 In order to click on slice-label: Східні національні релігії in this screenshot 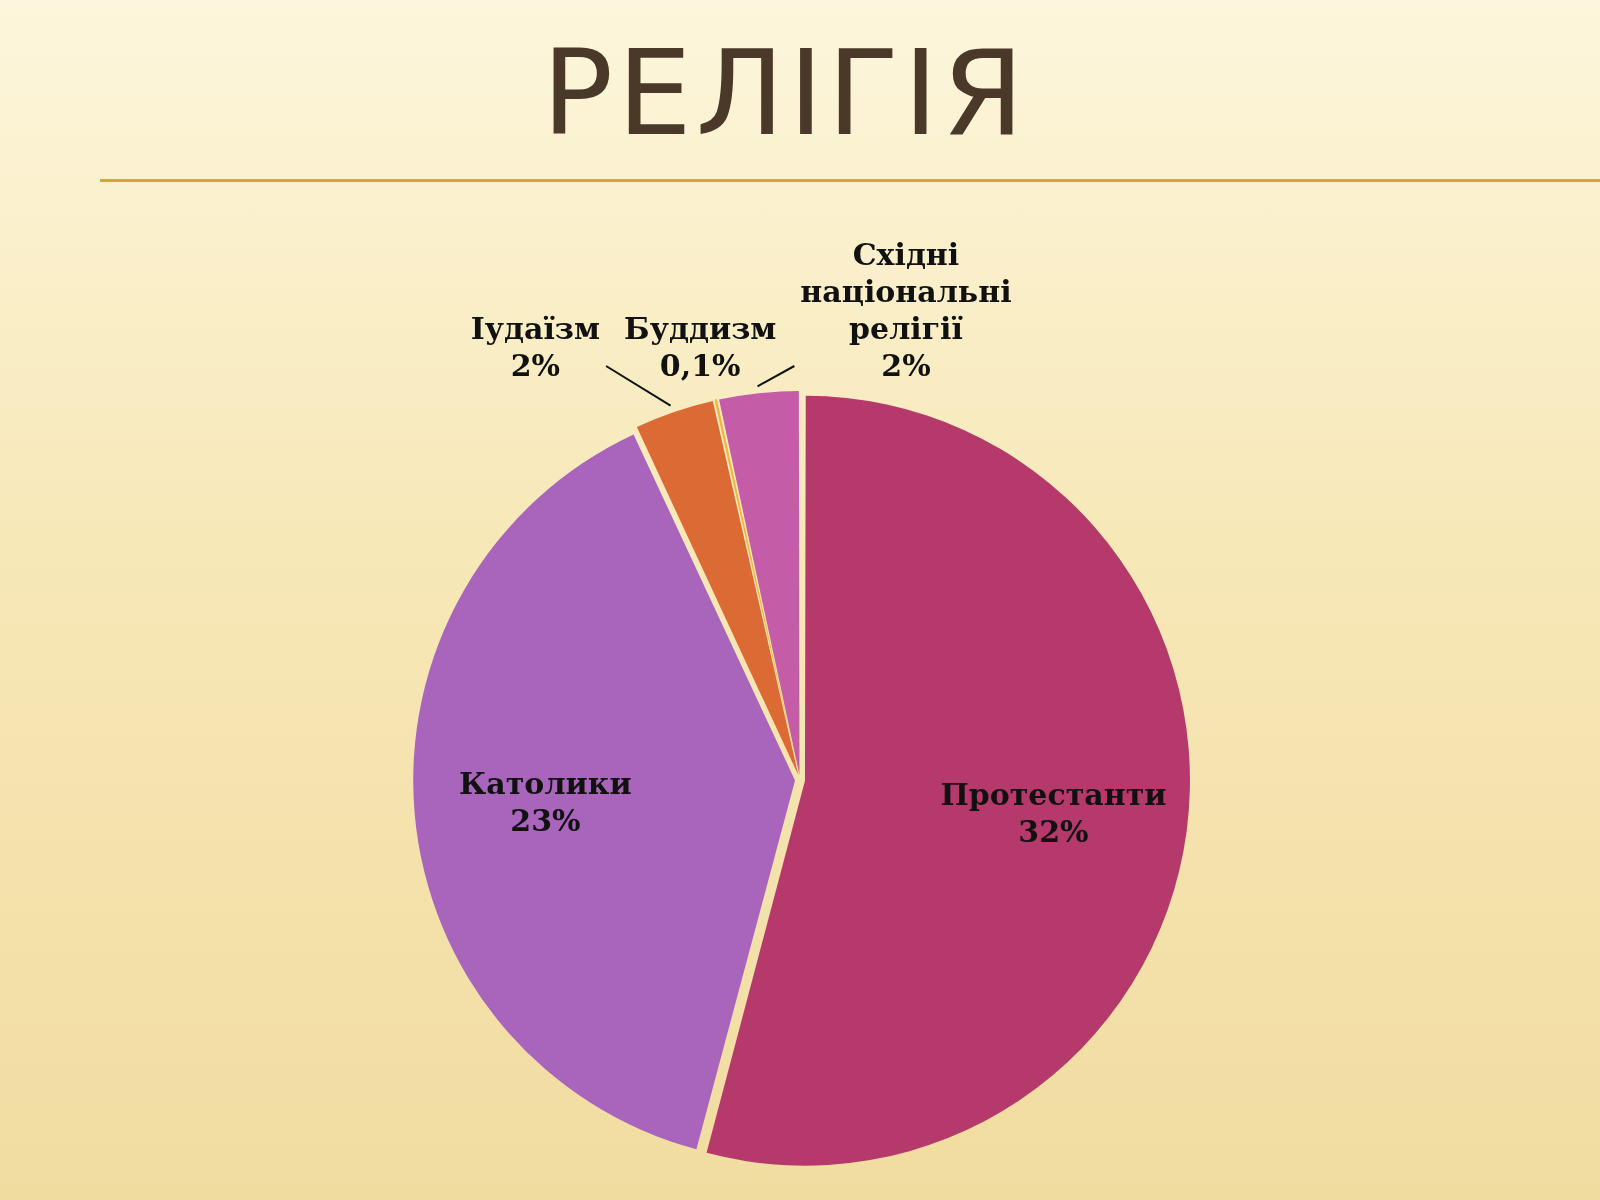, I will do `click(906, 291)`.